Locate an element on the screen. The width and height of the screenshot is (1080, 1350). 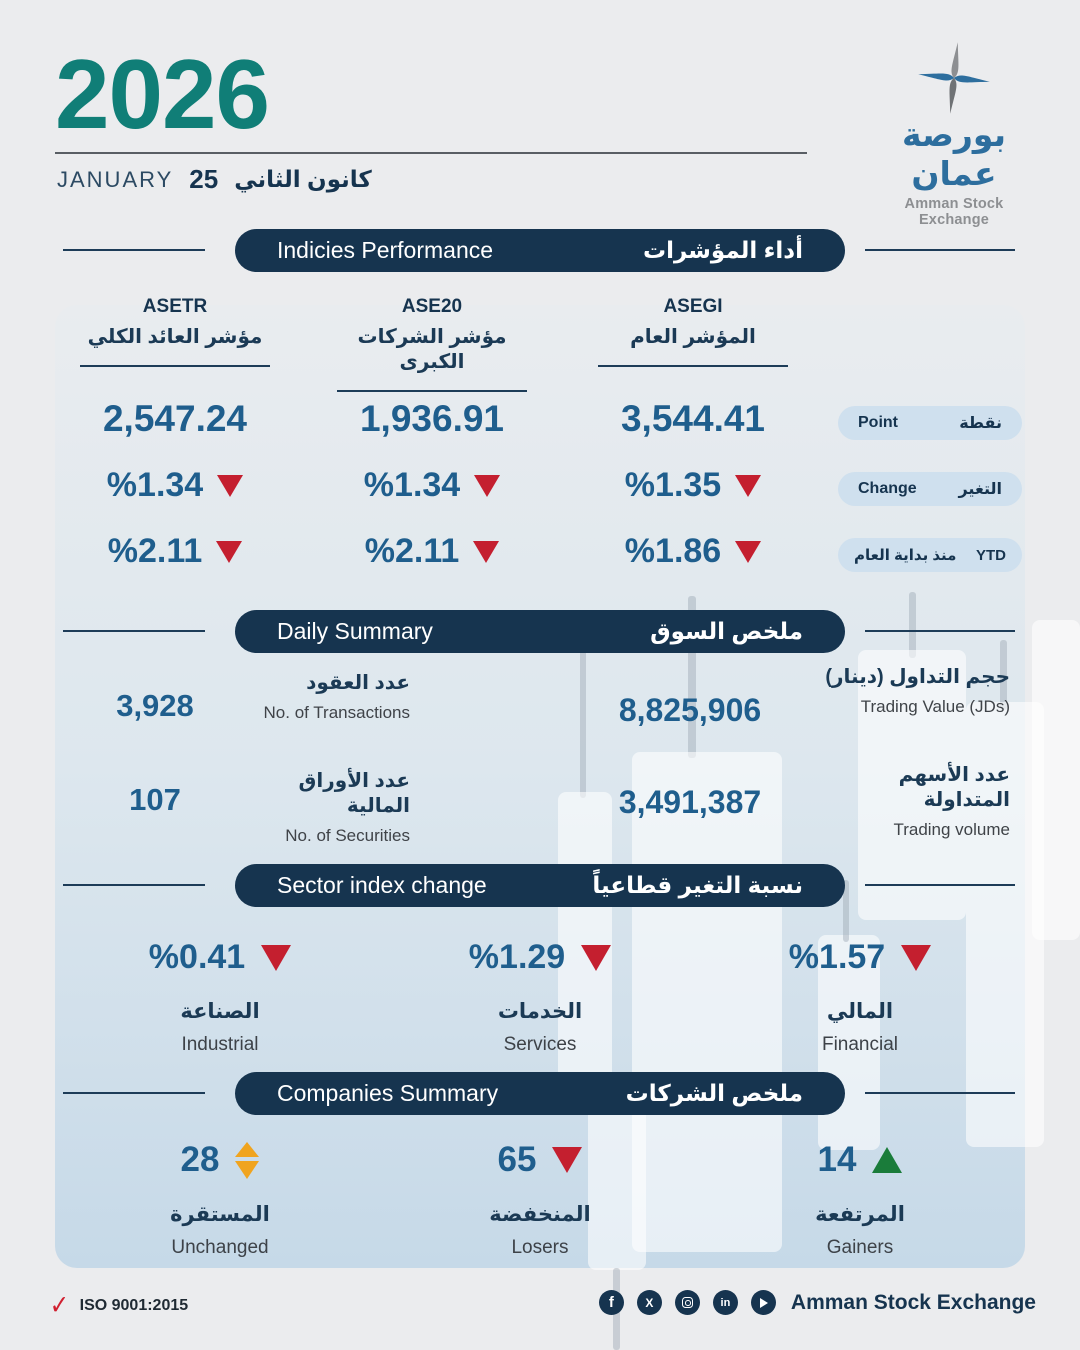
asegi-ytd-value: %1.86 is located at coordinates (693, 551).